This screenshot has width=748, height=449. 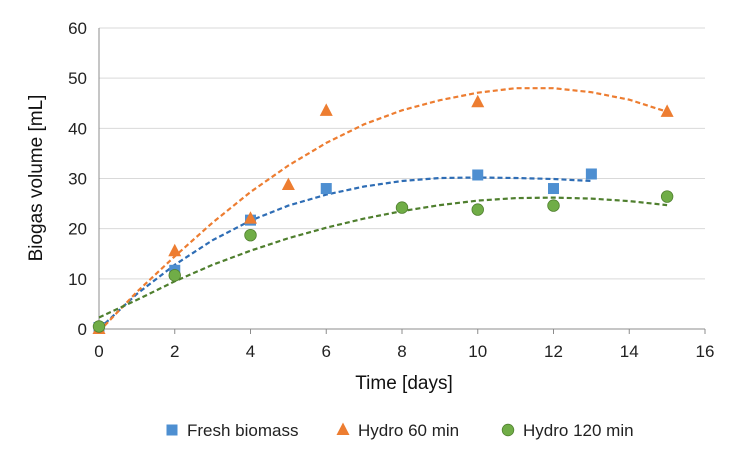 What do you see at coordinates (326, 351) in the screenshot?
I see `x-tick-6: 6` at bounding box center [326, 351].